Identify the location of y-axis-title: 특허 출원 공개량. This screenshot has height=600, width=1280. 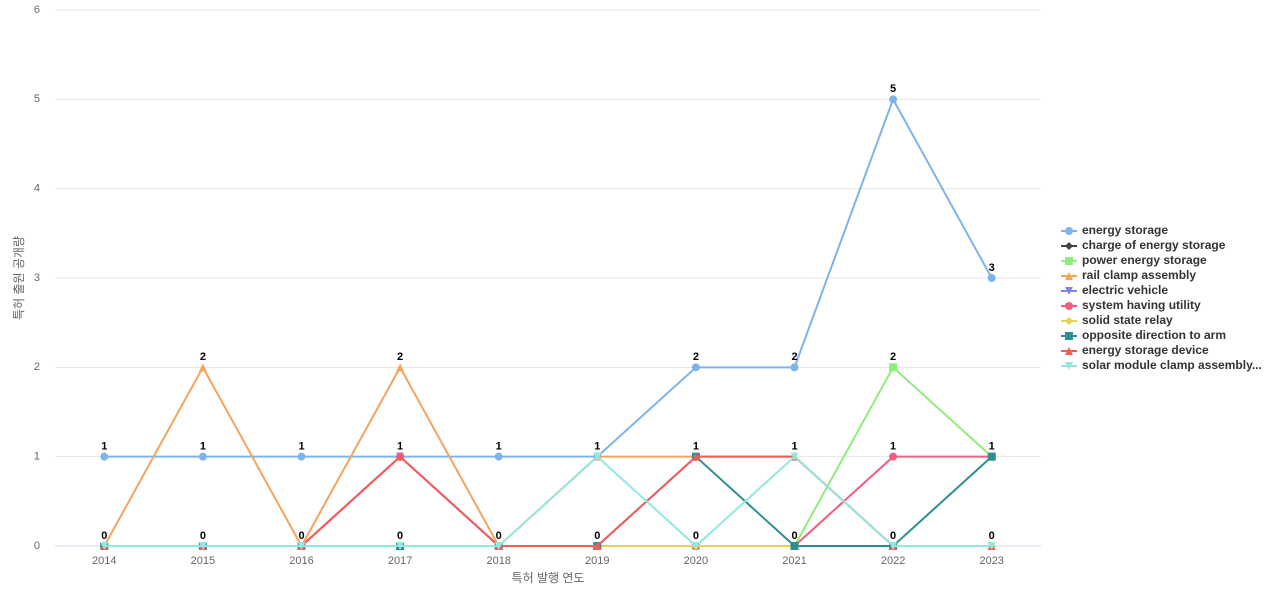
(19, 278).